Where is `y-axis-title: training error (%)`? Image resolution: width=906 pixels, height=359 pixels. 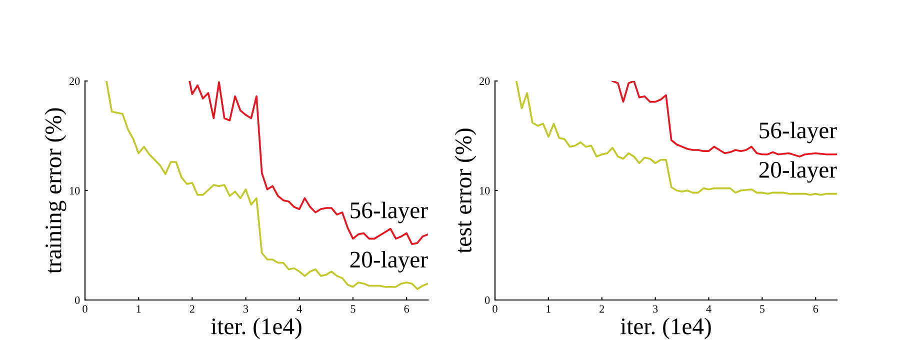 y-axis-title: training error (%) is located at coordinates (55, 191).